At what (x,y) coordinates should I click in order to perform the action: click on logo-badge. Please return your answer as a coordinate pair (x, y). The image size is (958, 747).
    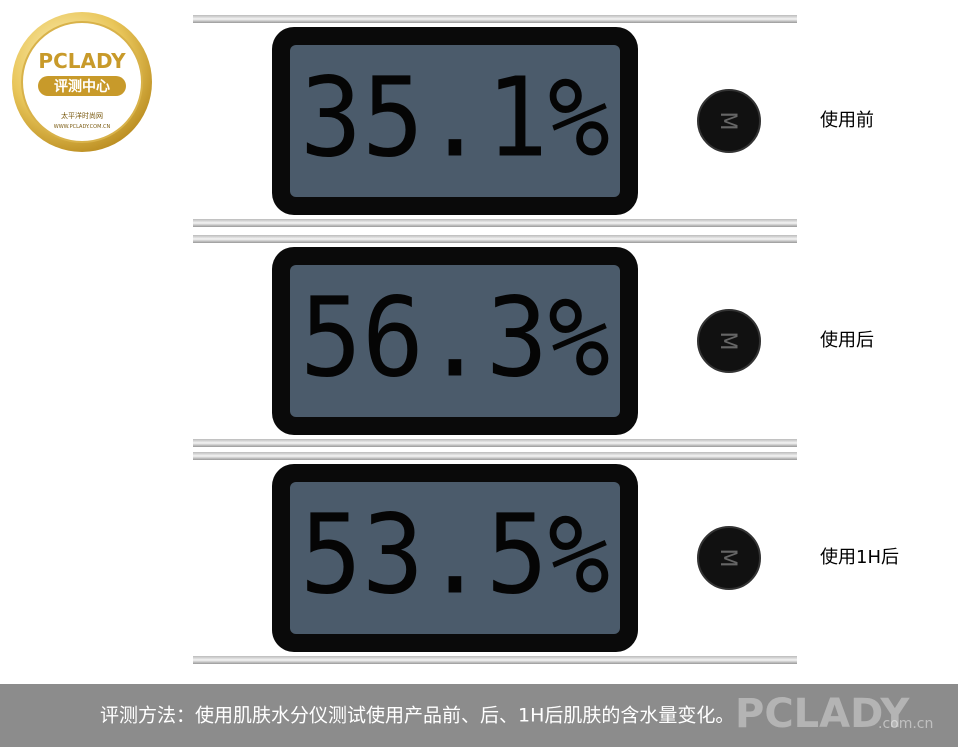
    Looking at the image, I should click on (82, 86).